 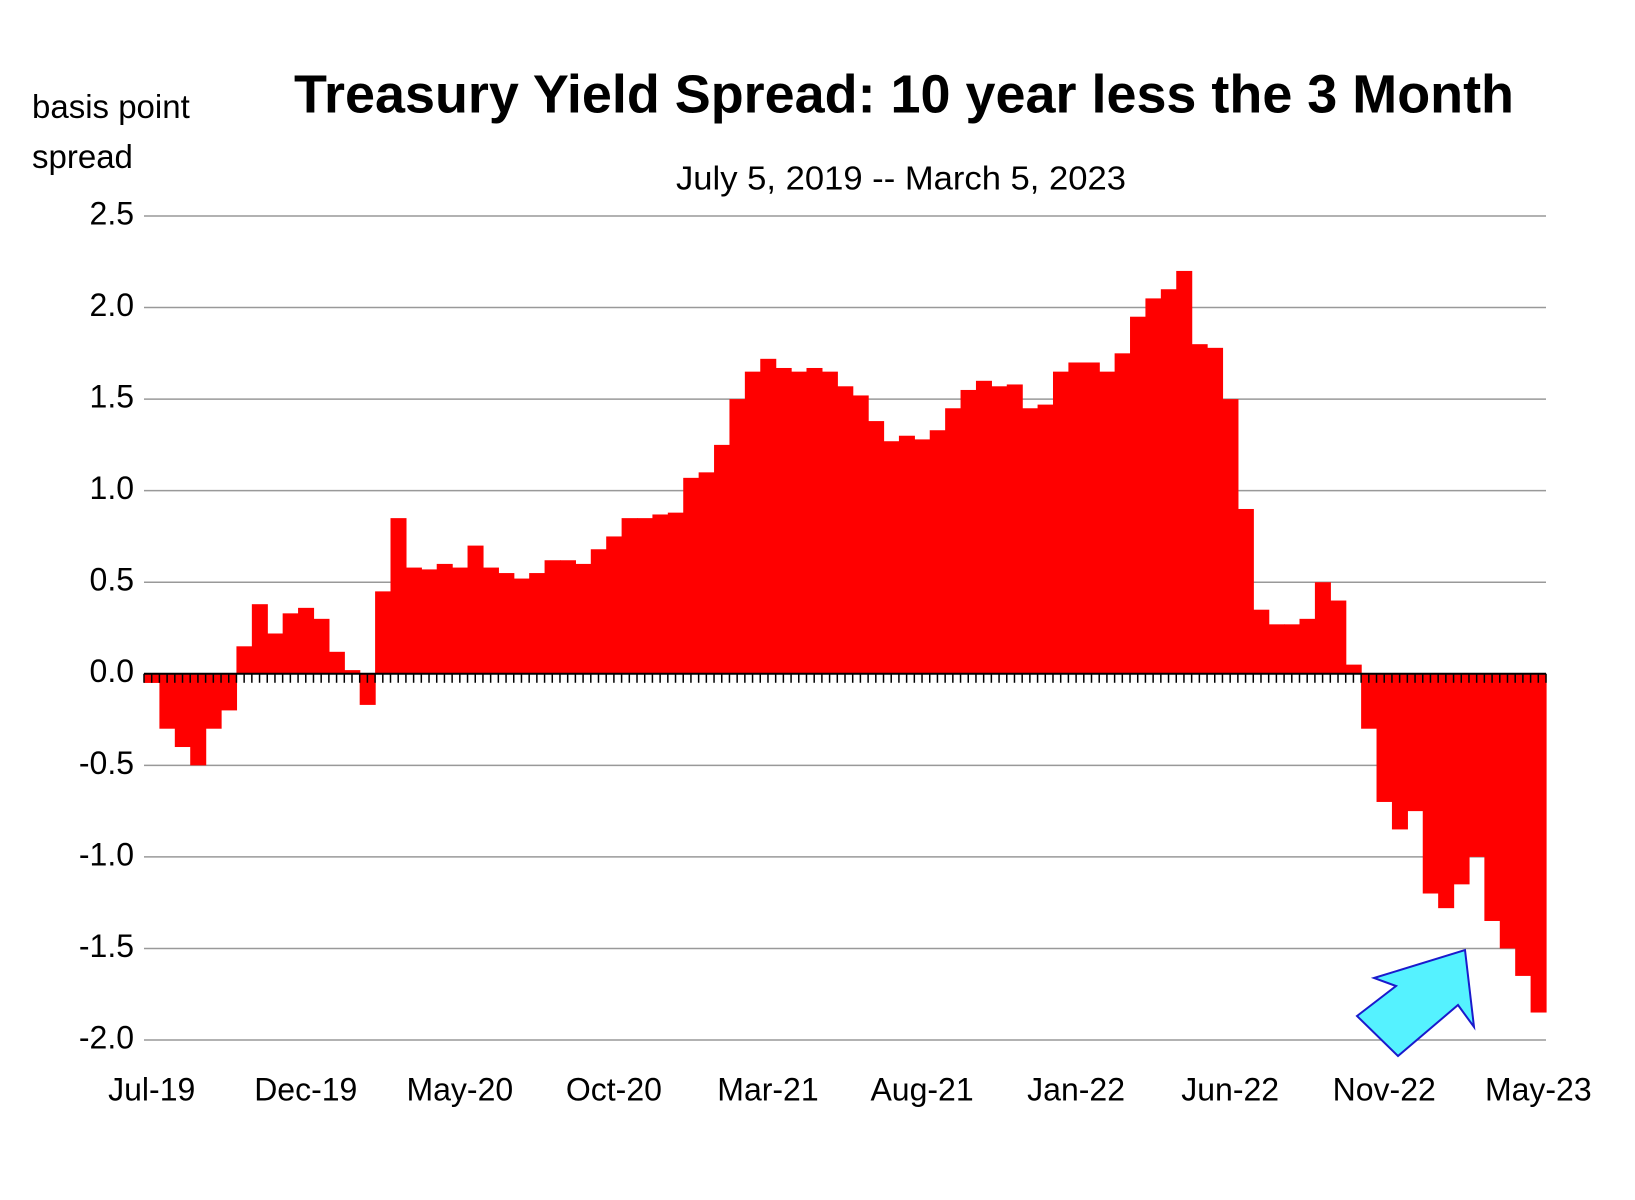 I want to click on x-tick-label: Nov-22, so click(x=1384, y=1089).